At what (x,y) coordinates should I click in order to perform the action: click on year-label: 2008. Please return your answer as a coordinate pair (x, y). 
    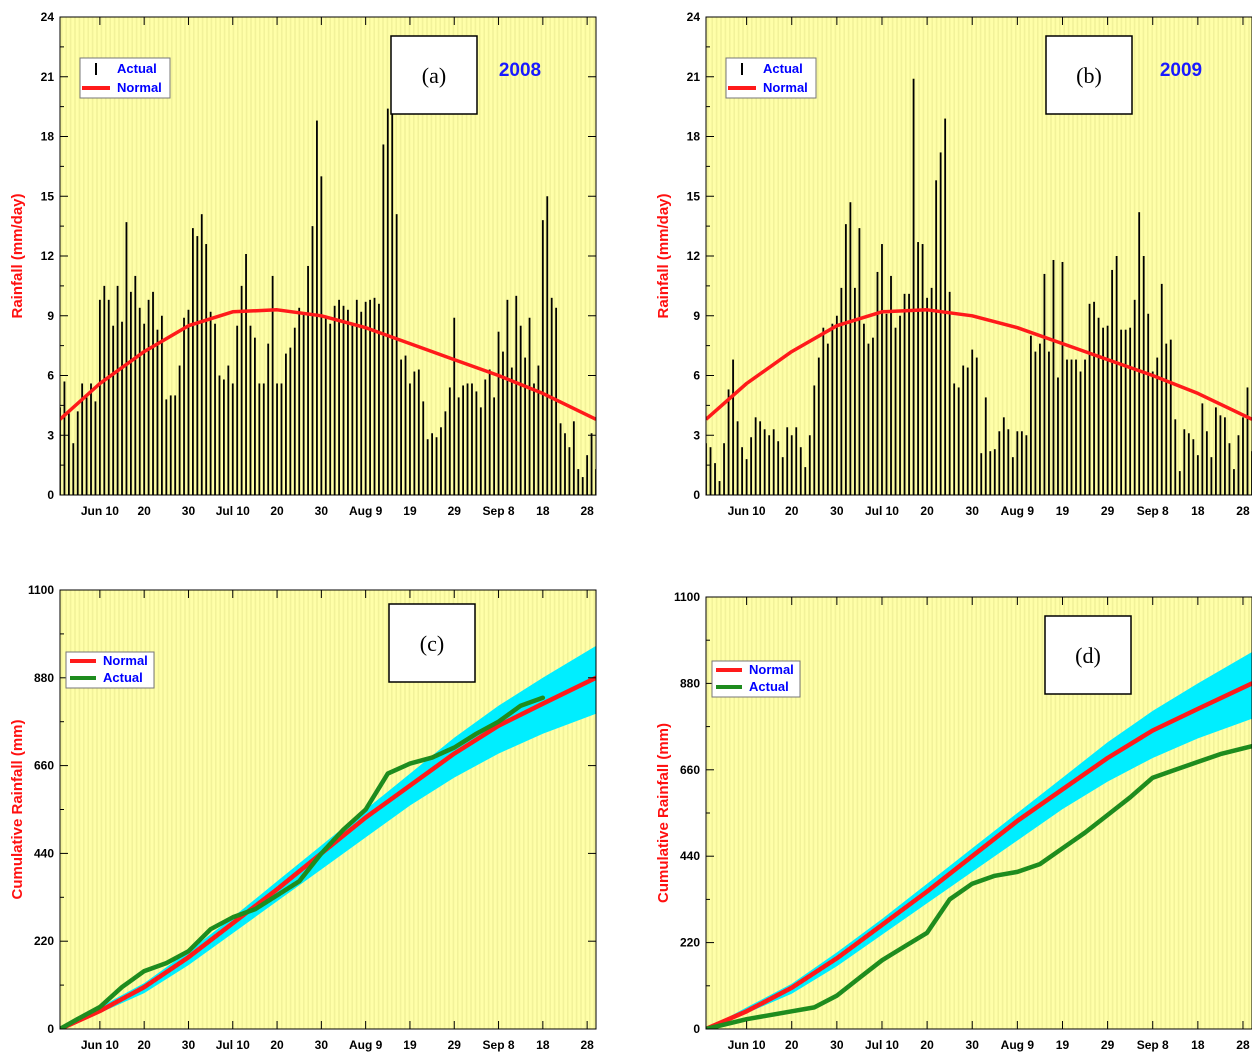
    Looking at the image, I should click on (520, 70).